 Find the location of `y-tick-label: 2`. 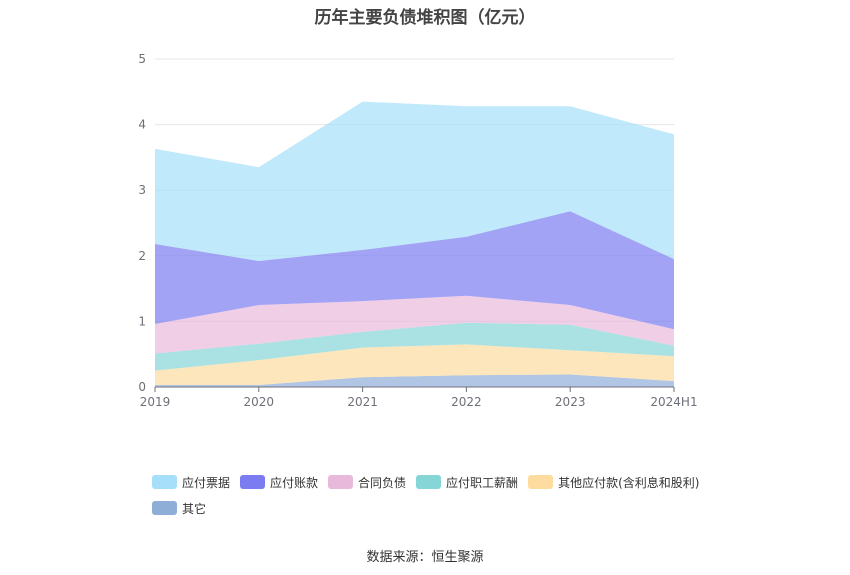

y-tick-label: 2 is located at coordinates (142, 256).